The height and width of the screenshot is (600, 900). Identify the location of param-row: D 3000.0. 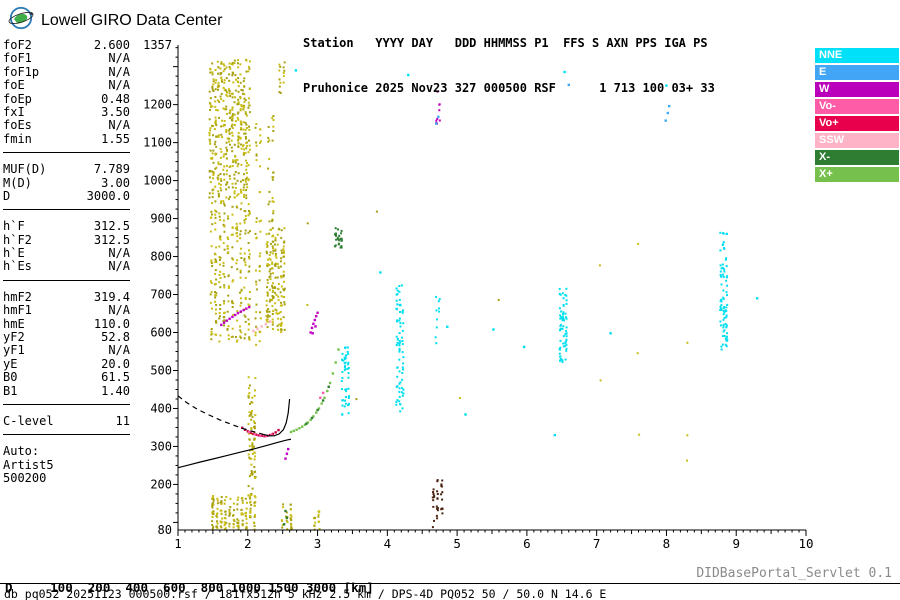
(66, 195).